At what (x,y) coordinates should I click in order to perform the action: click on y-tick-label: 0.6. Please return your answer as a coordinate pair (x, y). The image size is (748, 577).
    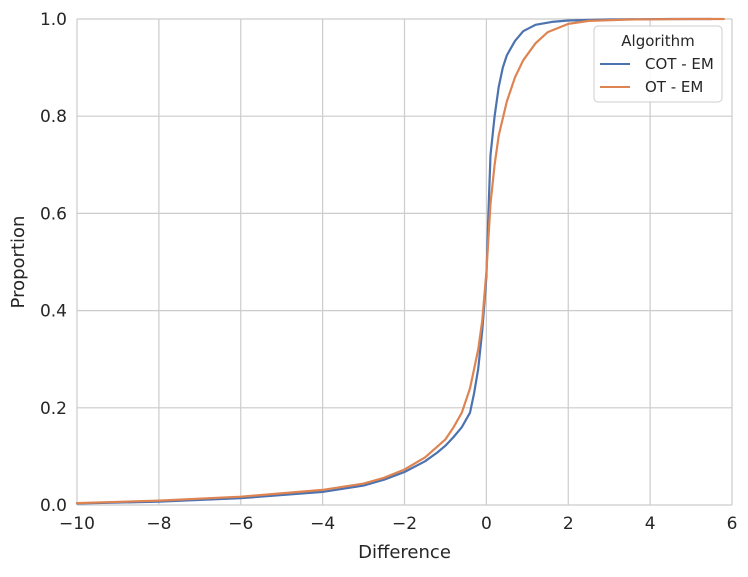
    Looking at the image, I should click on (53, 214).